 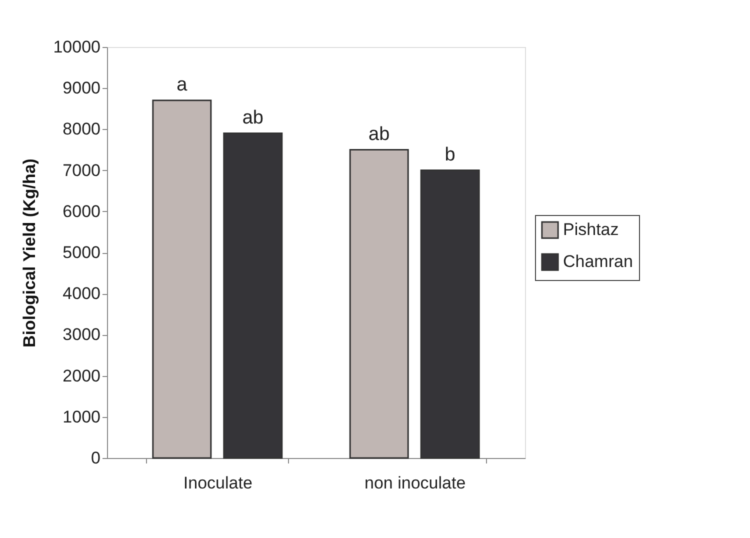 What do you see at coordinates (81, 211) in the screenshot?
I see `y-tick-label: 6000` at bounding box center [81, 211].